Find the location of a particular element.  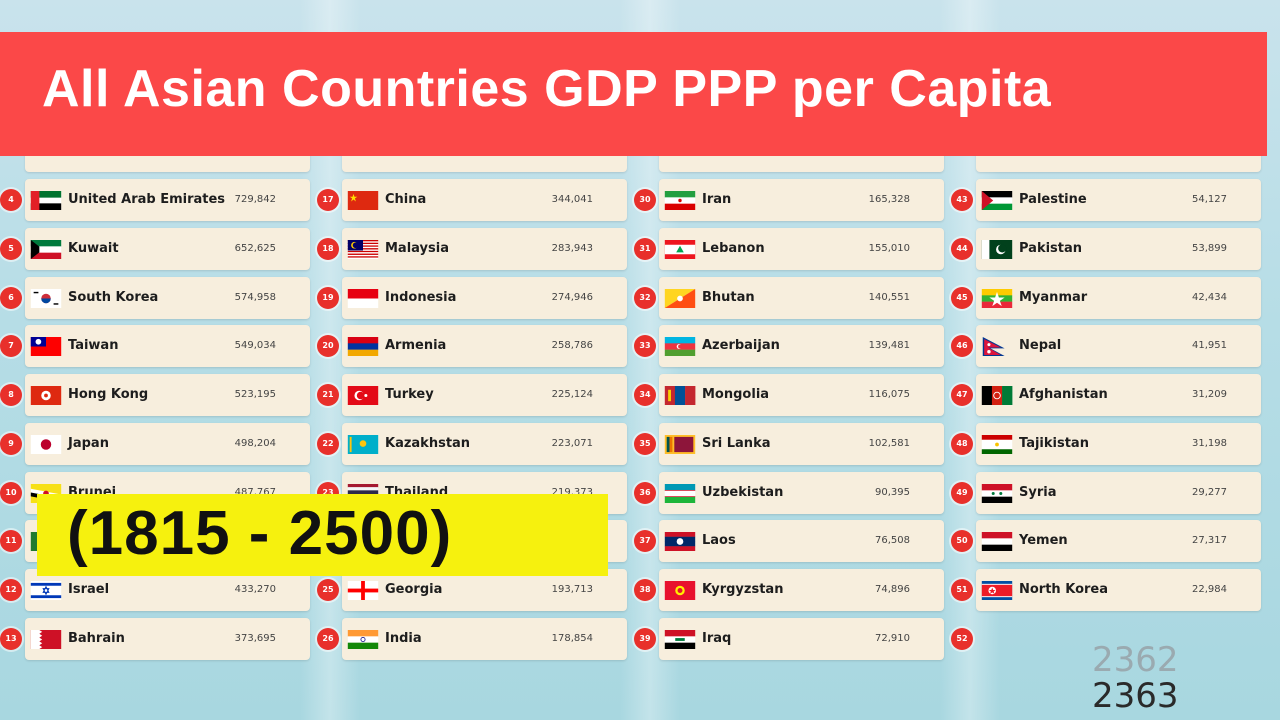

rank-badge: 44 is located at coordinates (962, 248).